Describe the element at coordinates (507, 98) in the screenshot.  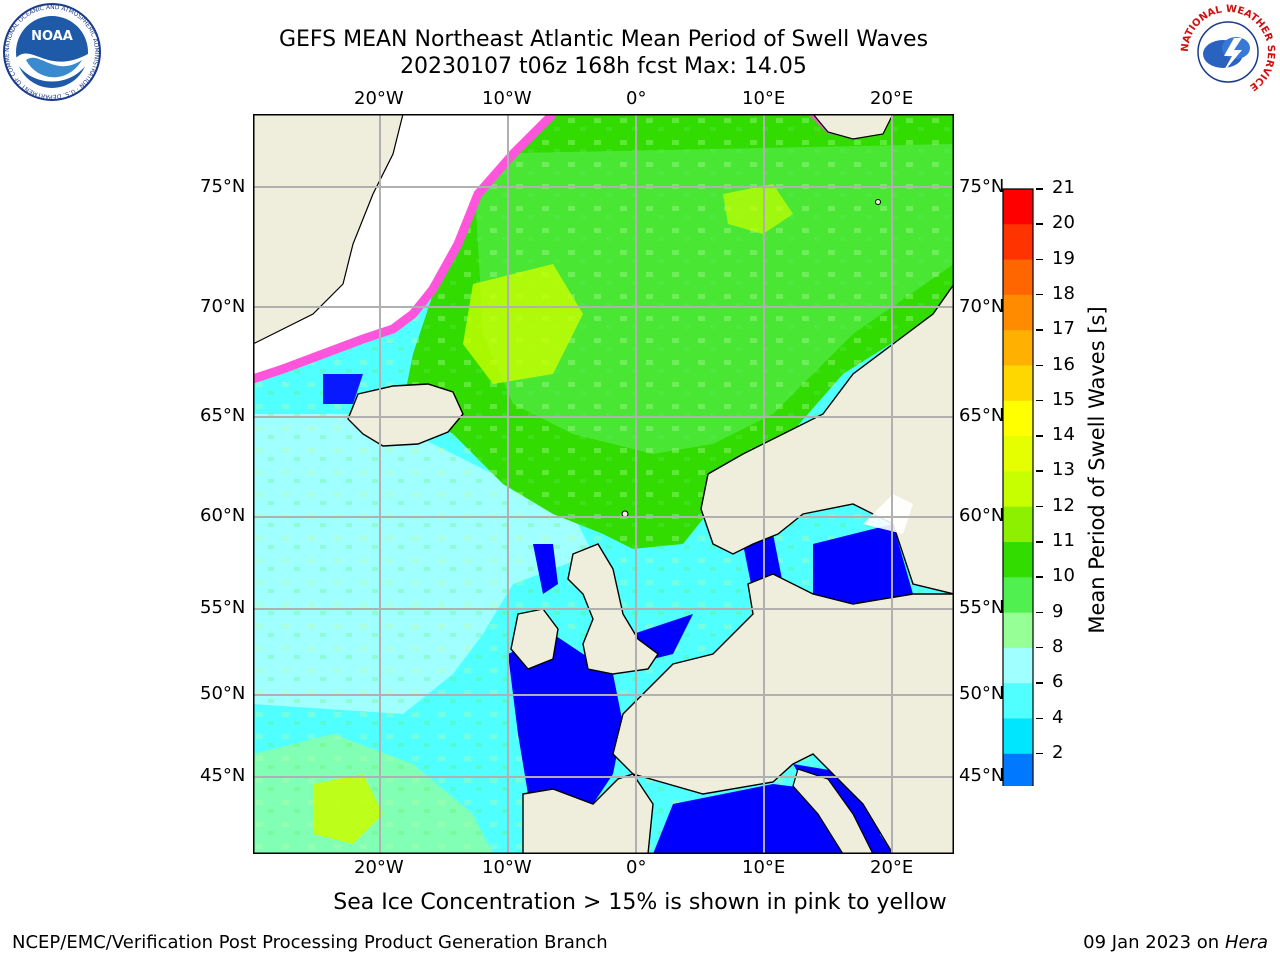
I see `lon-label-top-10w: 10°W` at that location.